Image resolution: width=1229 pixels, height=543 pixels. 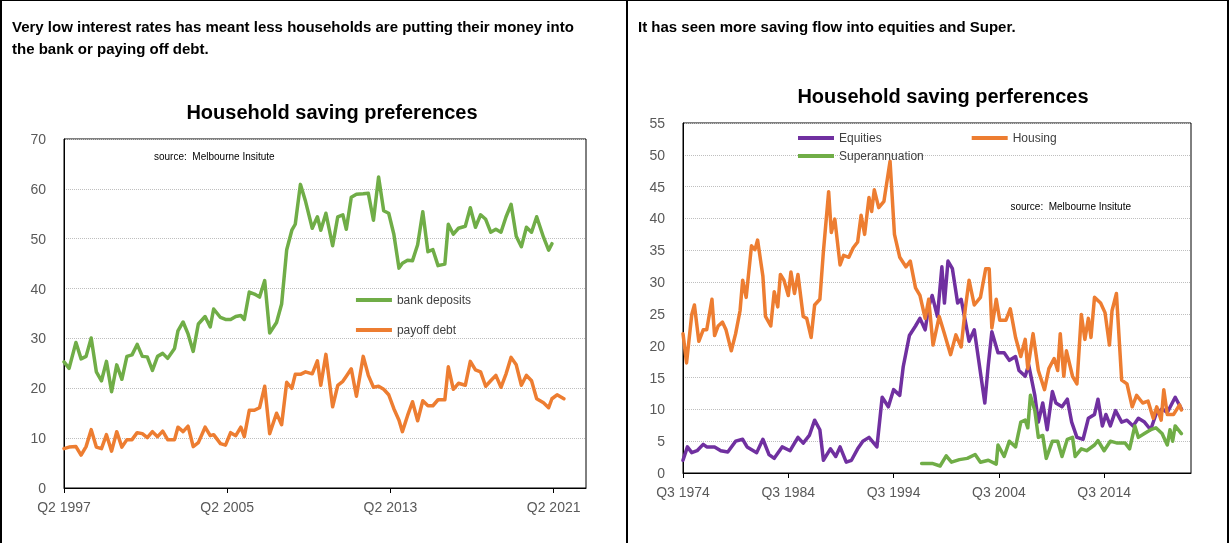 What do you see at coordinates (788, 492) in the screenshot?
I see `x-tick-label: Q3 1984` at bounding box center [788, 492].